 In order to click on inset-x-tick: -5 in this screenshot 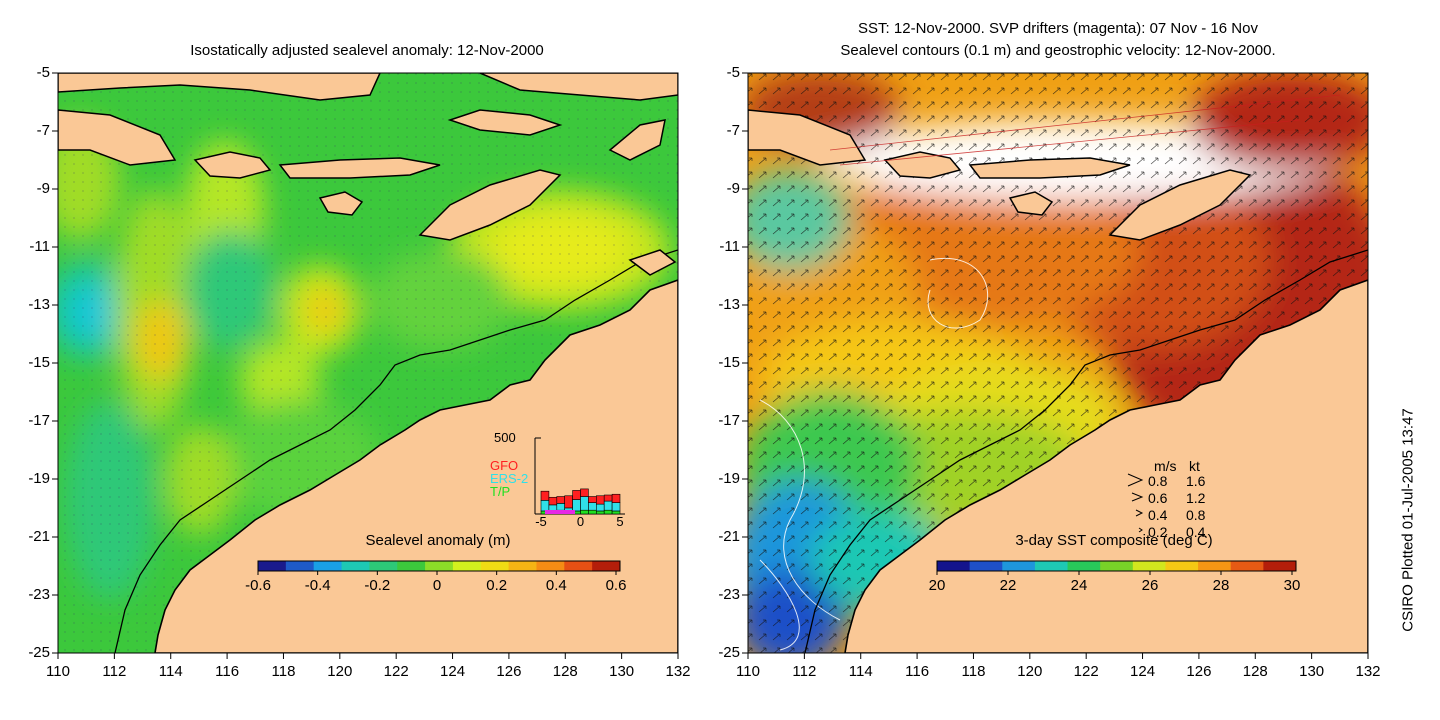, I will do `click(541, 521)`.